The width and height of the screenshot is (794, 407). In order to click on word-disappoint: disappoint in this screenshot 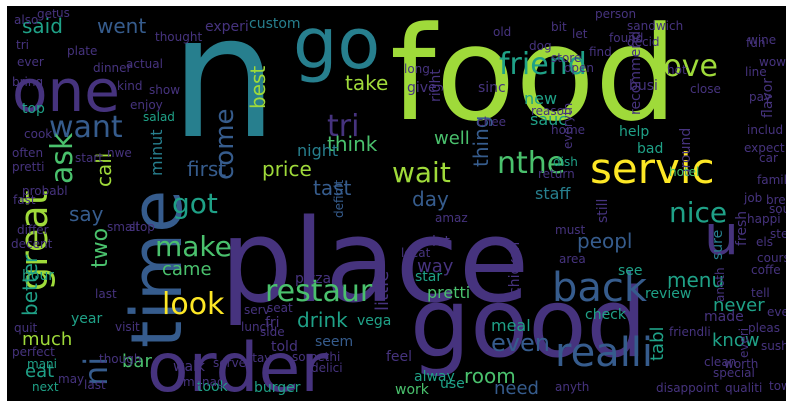, I will do `click(687, 388)`.